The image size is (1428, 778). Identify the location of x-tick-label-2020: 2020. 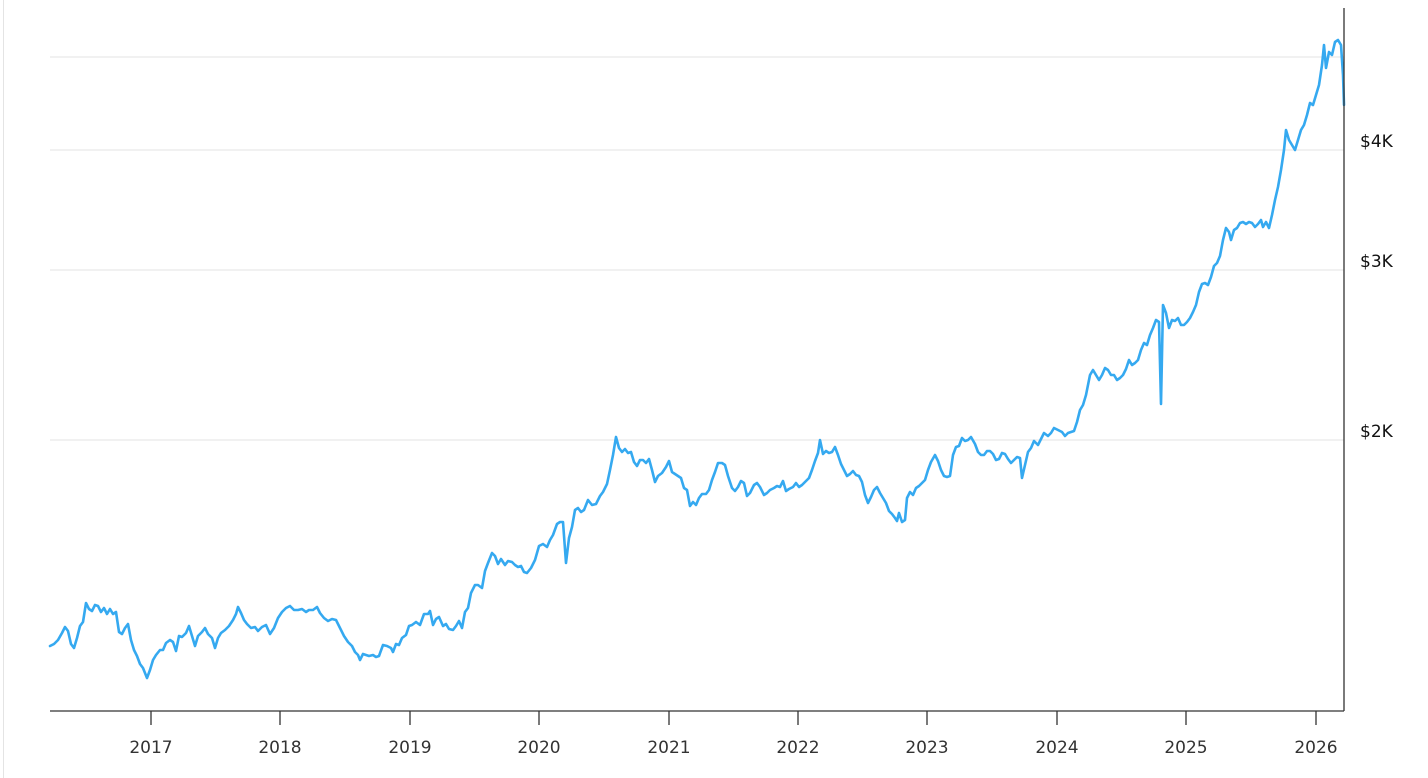
(538, 748).